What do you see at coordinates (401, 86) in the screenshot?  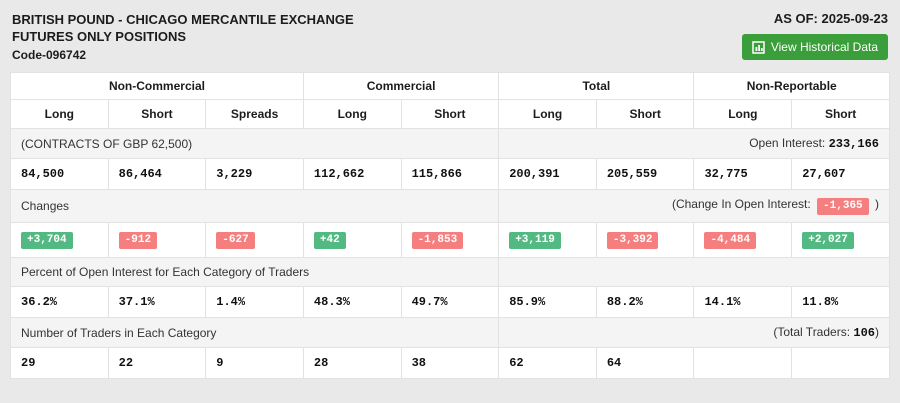 I see `group-commercial: Commercial` at bounding box center [401, 86].